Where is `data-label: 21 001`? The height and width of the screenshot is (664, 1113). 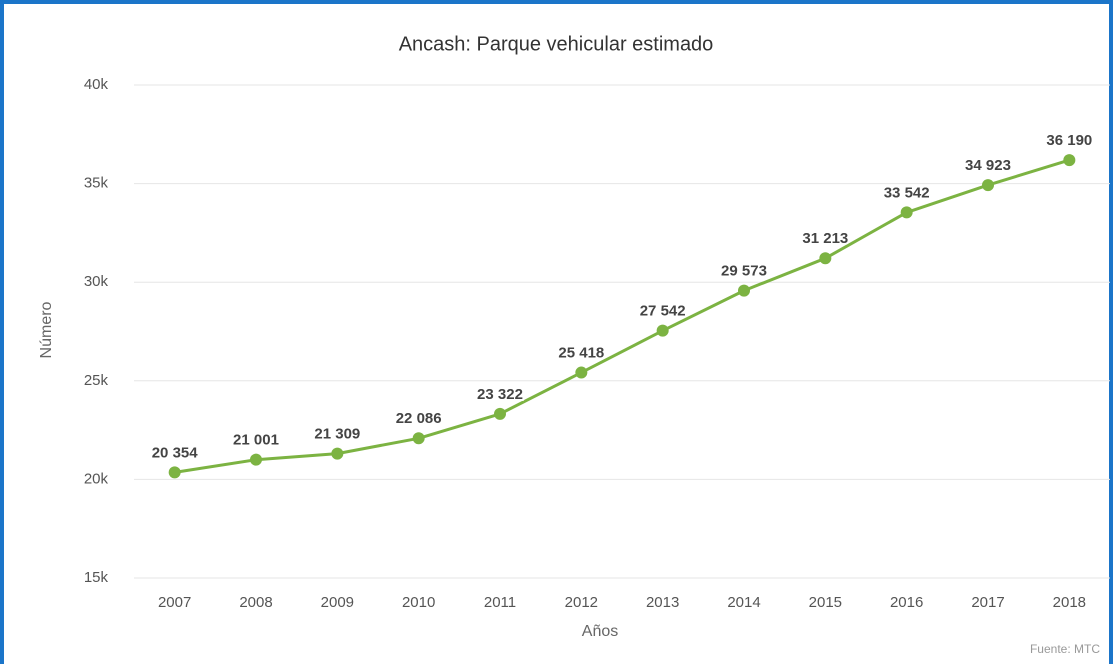 data-label: 21 001 is located at coordinates (256, 440).